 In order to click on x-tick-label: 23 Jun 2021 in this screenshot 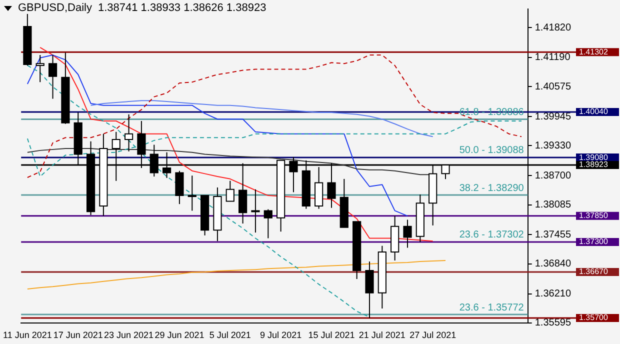, I will do `click(129, 335)`.